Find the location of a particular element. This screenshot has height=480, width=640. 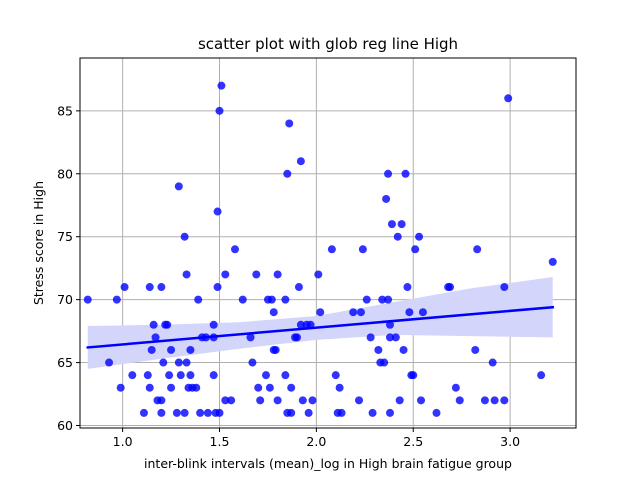

x-tick-label: 1.0 is located at coordinates (123, 441).